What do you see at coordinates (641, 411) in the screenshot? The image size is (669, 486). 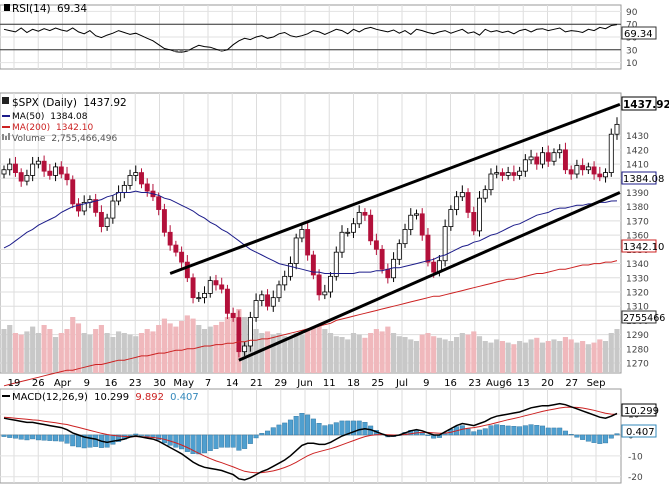 I see `flag-macd-text: 10.299` at bounding box center [641, 411].